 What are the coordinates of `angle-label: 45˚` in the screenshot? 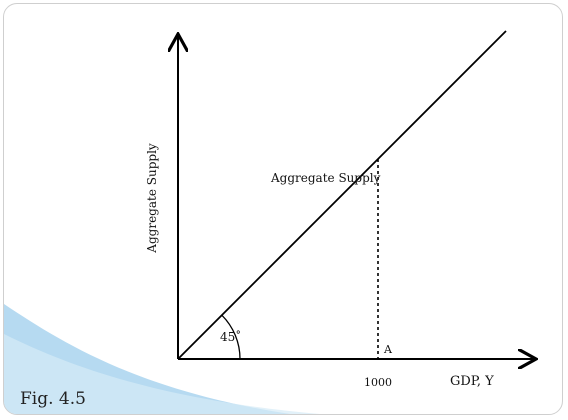 It's located at (230, 336).